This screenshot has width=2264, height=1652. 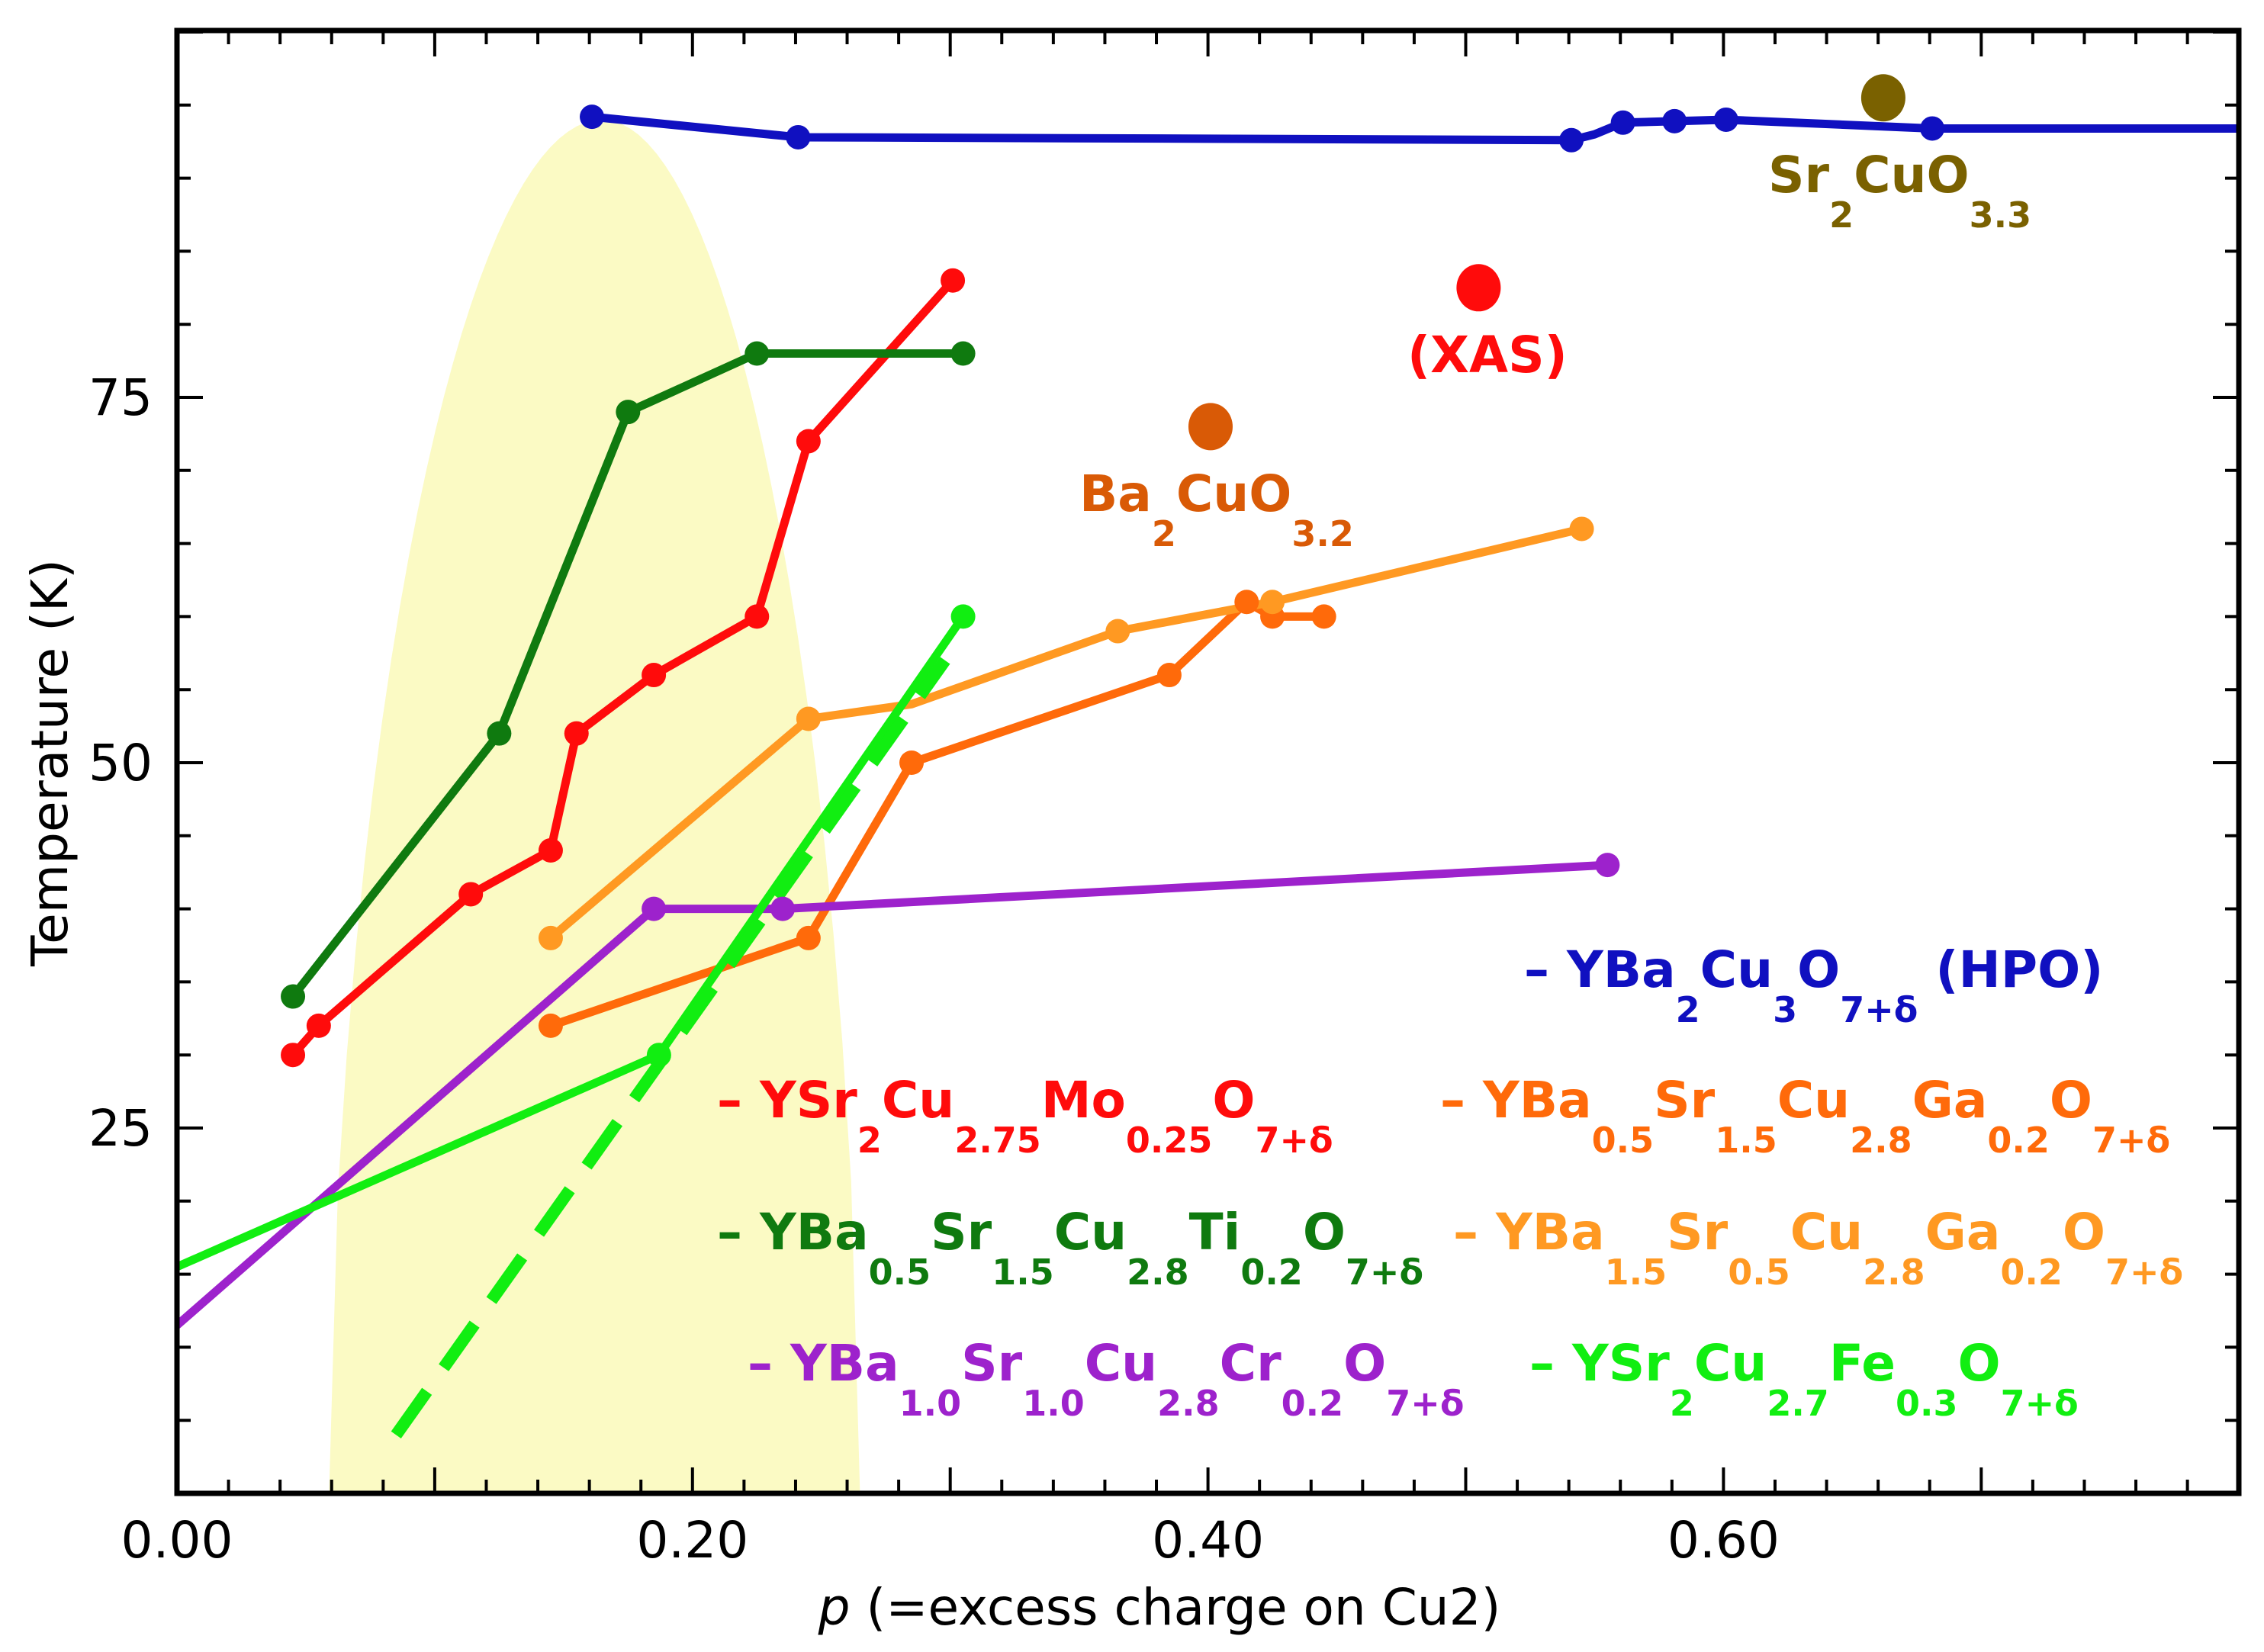 What do you see at coordinates (1415, 128) in the screenshot?
I see `series-line-yba2cu3o7-hpo` at bounding box center [1415, 128].